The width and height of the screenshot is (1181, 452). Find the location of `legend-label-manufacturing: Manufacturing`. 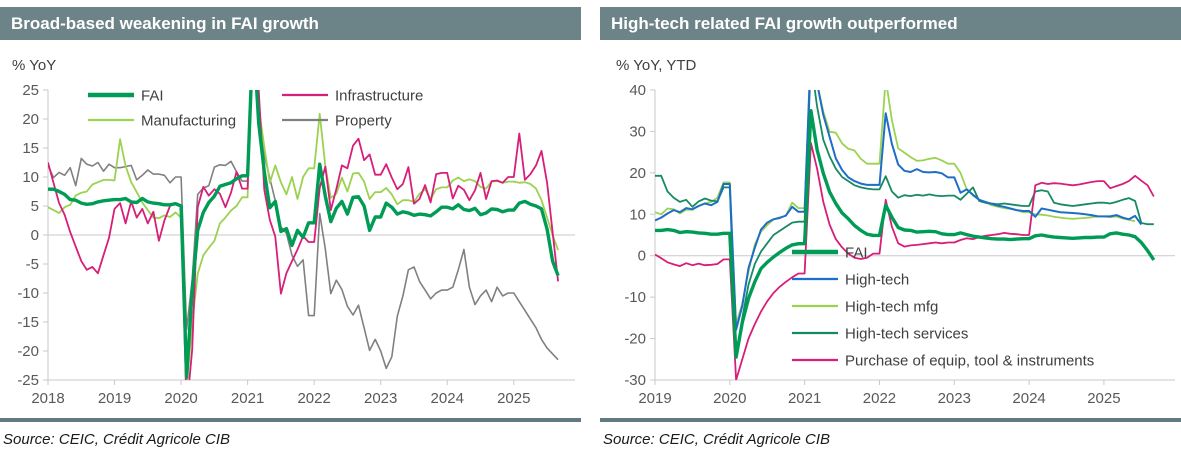

legend-label-manufacturing: Manufacturing is located at coordinates (188, 121).